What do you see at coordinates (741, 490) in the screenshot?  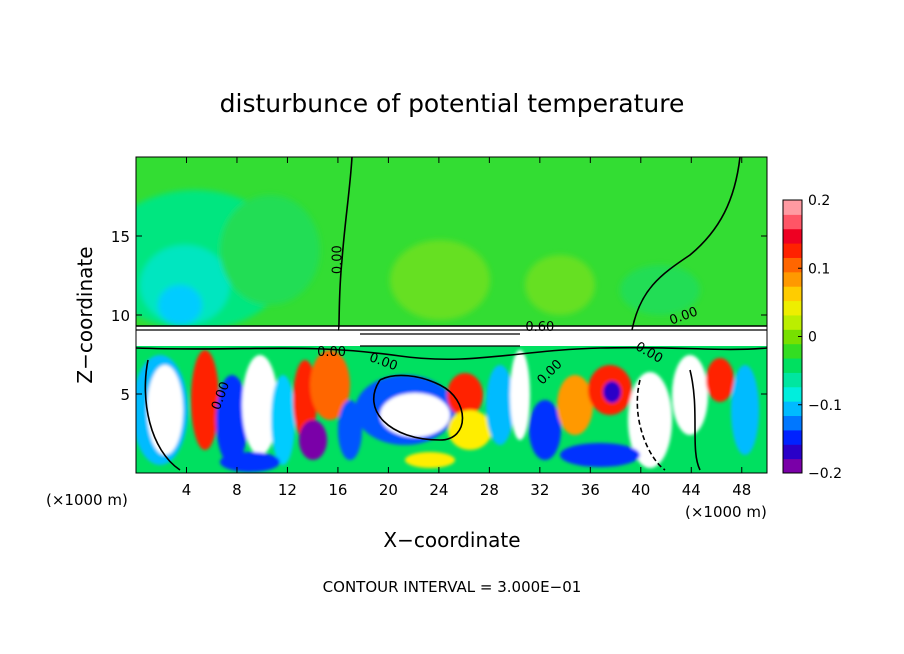 I see `x-tick-label: 48` at bounding box center [741, 490].